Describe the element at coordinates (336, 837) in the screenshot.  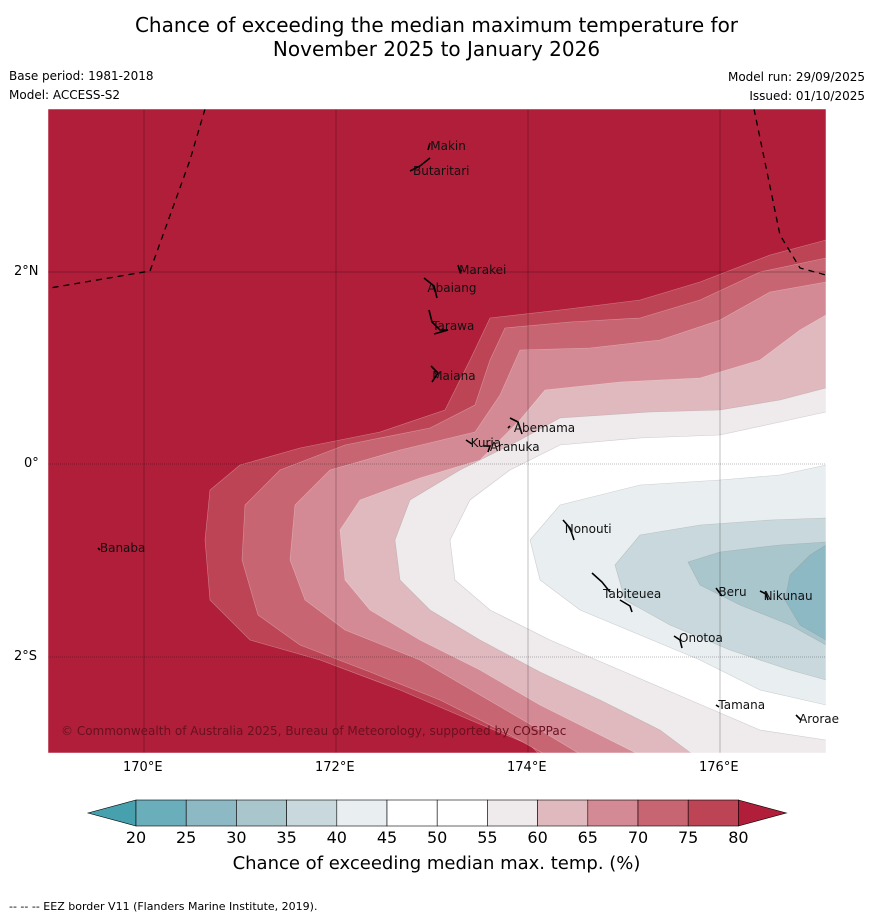
I see `colorbar-tick-40: 40` at that location.